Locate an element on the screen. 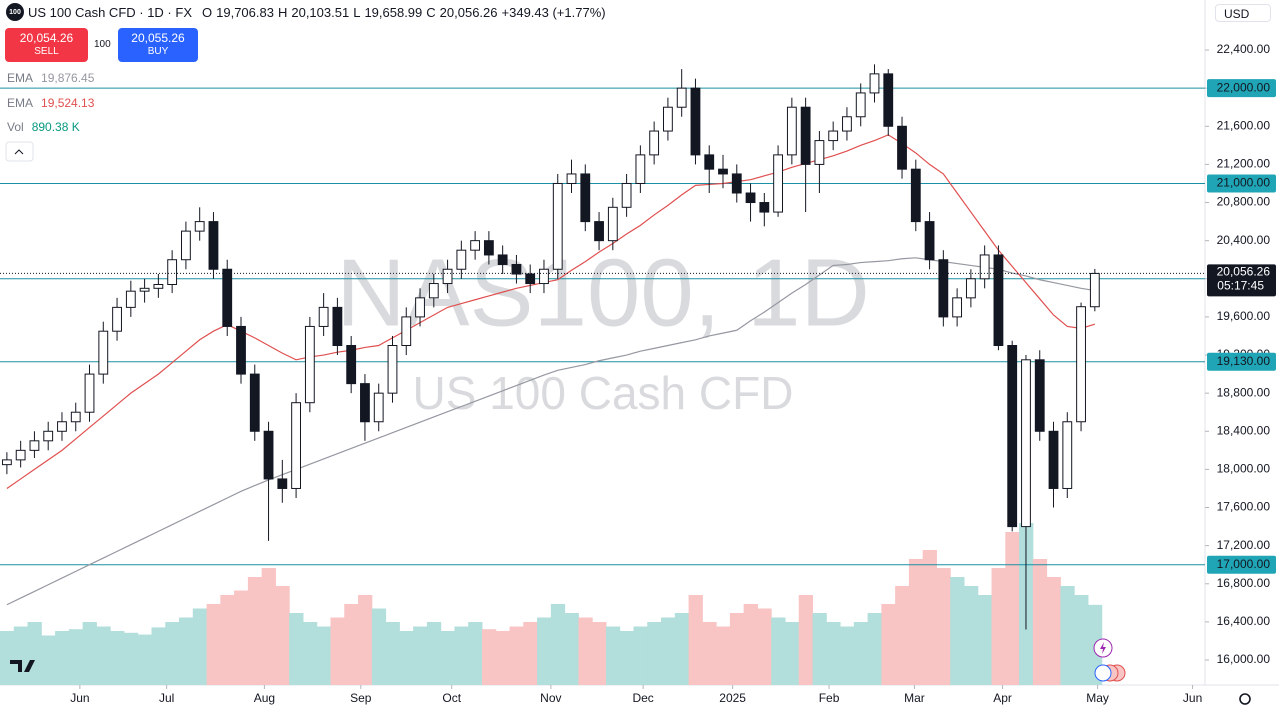 The image size is (1279, 712). y-tick-label: 17,200.00 is located at coordinates (1244, 545).